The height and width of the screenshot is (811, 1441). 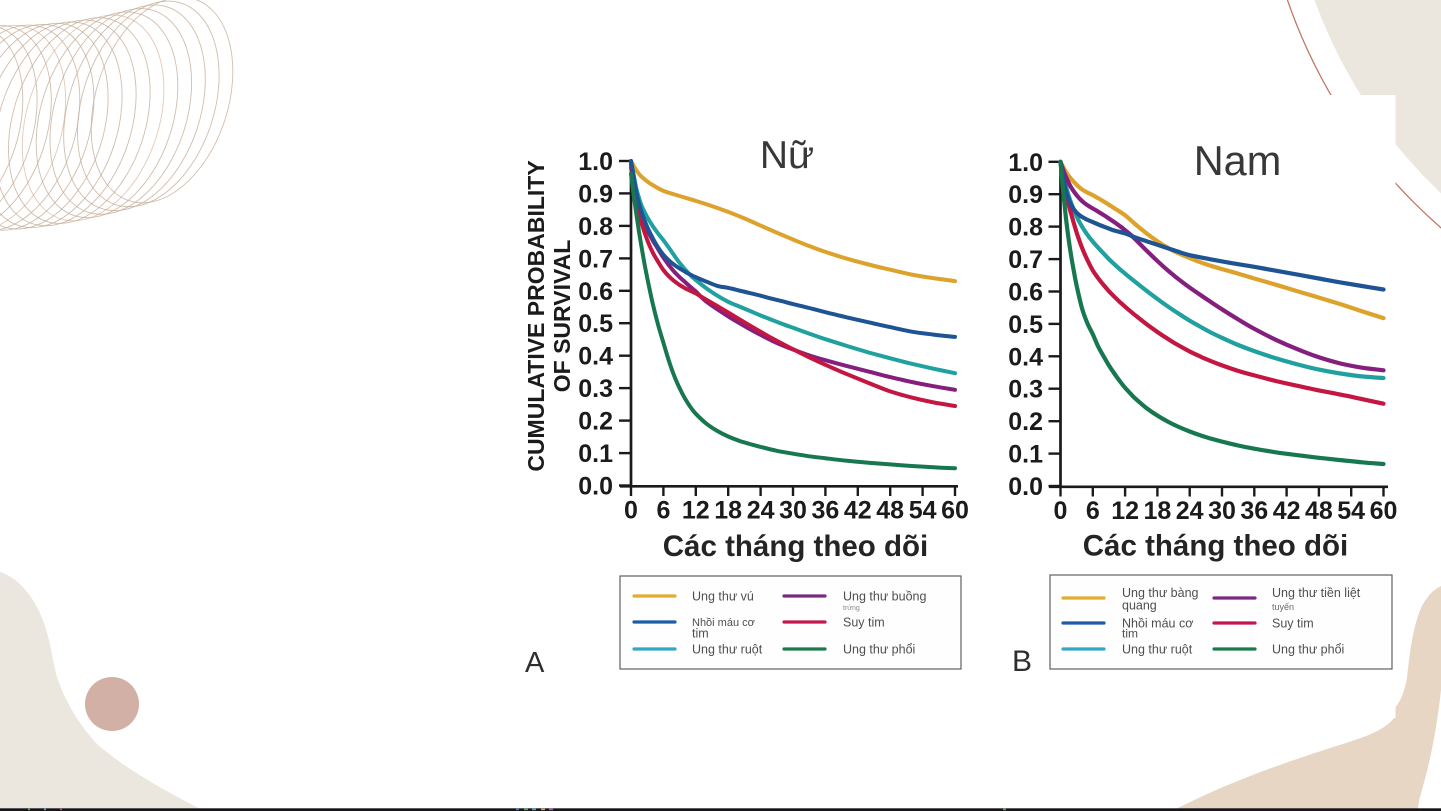 I want to click on svg-text: Ung thư tiền liệt, so click(x=1316, y=593).